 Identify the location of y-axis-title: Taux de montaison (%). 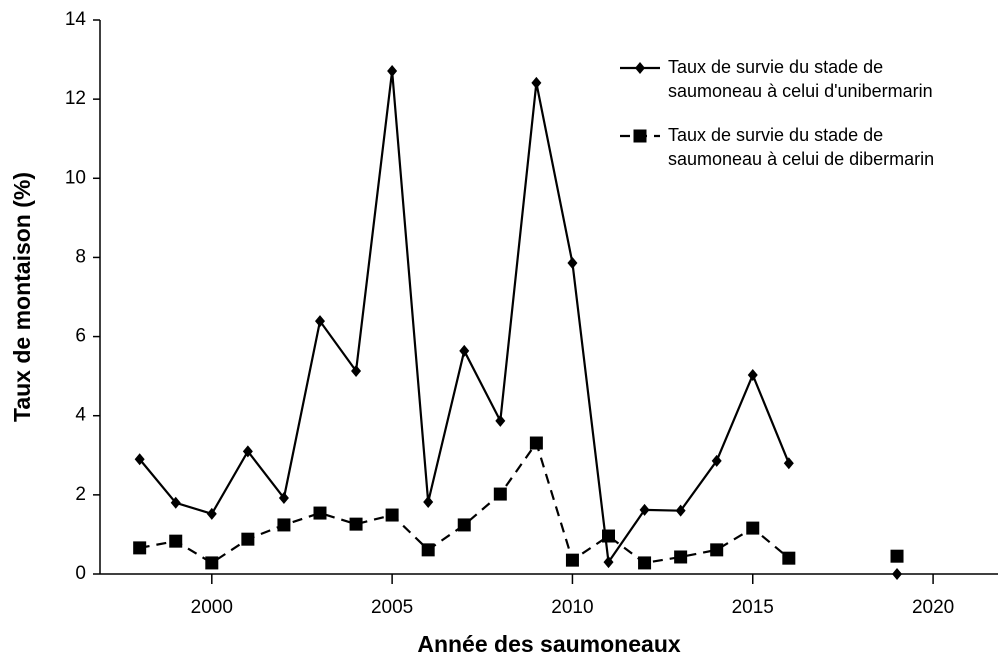
(22, 297).